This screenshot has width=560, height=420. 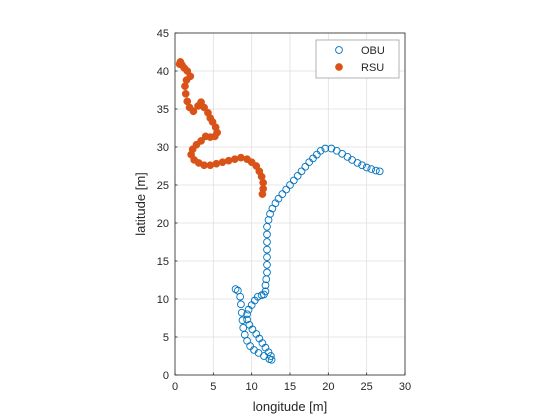 I want to click on legend-label-rsu: RSU, so click(x=372, y=68).